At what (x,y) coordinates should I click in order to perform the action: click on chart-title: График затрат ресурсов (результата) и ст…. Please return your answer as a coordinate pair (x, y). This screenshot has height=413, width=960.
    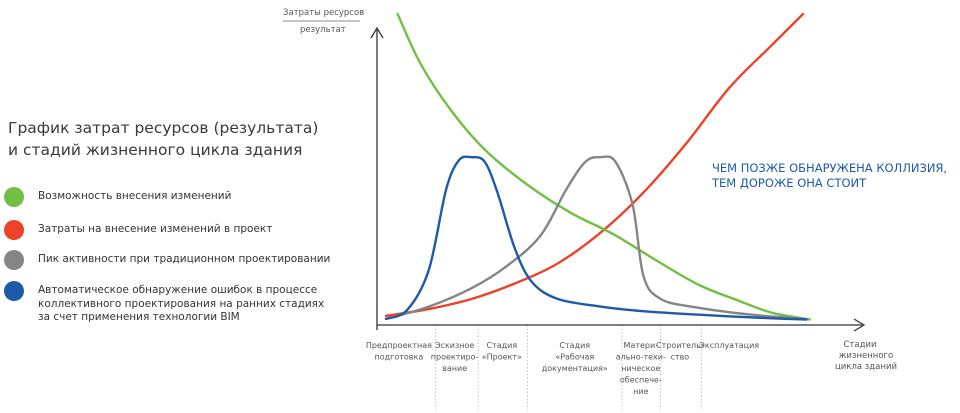
    Looking at the image, I should click on (173, 139).